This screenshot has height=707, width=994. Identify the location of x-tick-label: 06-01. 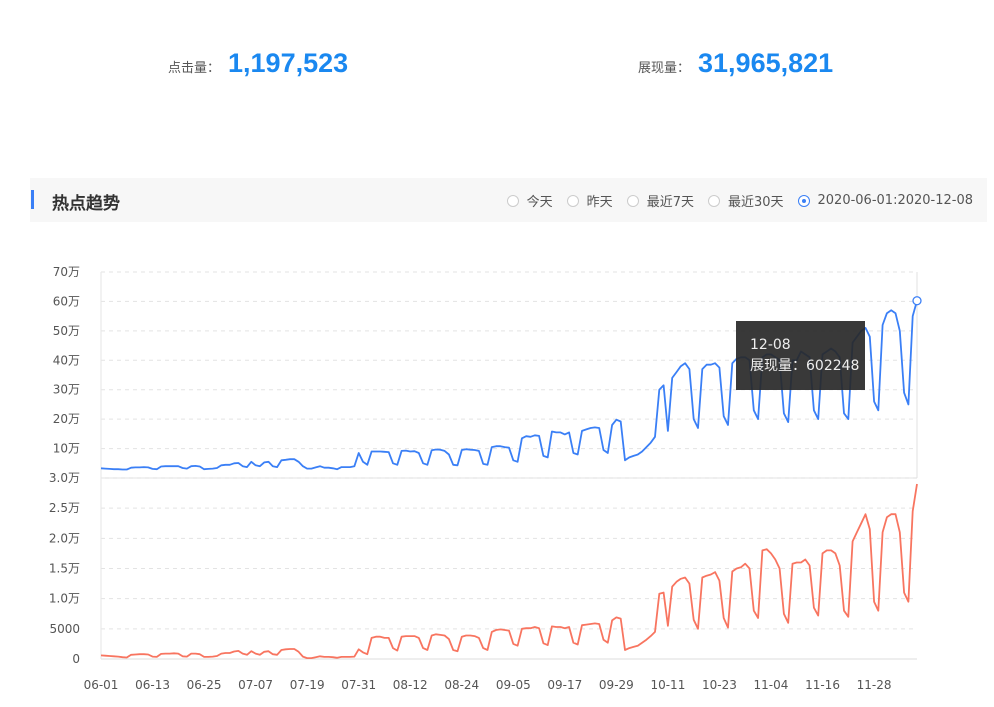
(101, 685).